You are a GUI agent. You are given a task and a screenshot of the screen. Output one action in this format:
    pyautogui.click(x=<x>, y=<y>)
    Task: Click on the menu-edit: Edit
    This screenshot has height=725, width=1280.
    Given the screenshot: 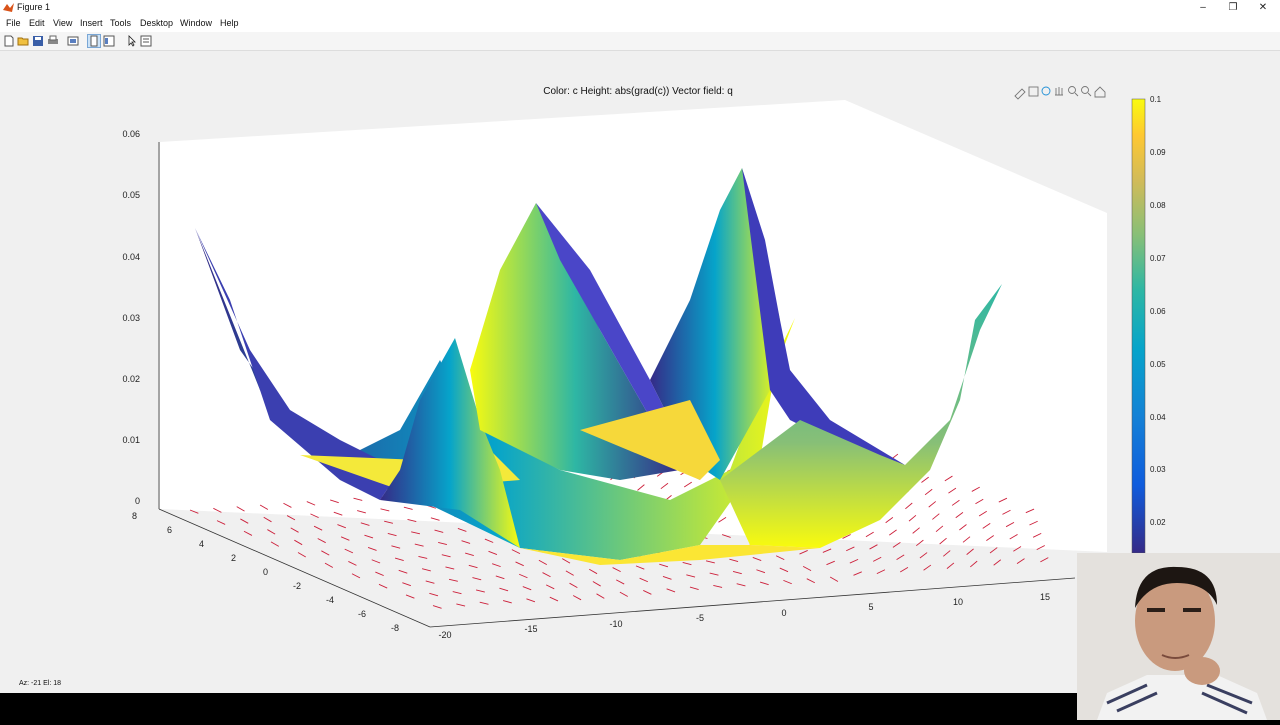 What is the action you would take?
    pyautogui.click(x=37, y=23)
    